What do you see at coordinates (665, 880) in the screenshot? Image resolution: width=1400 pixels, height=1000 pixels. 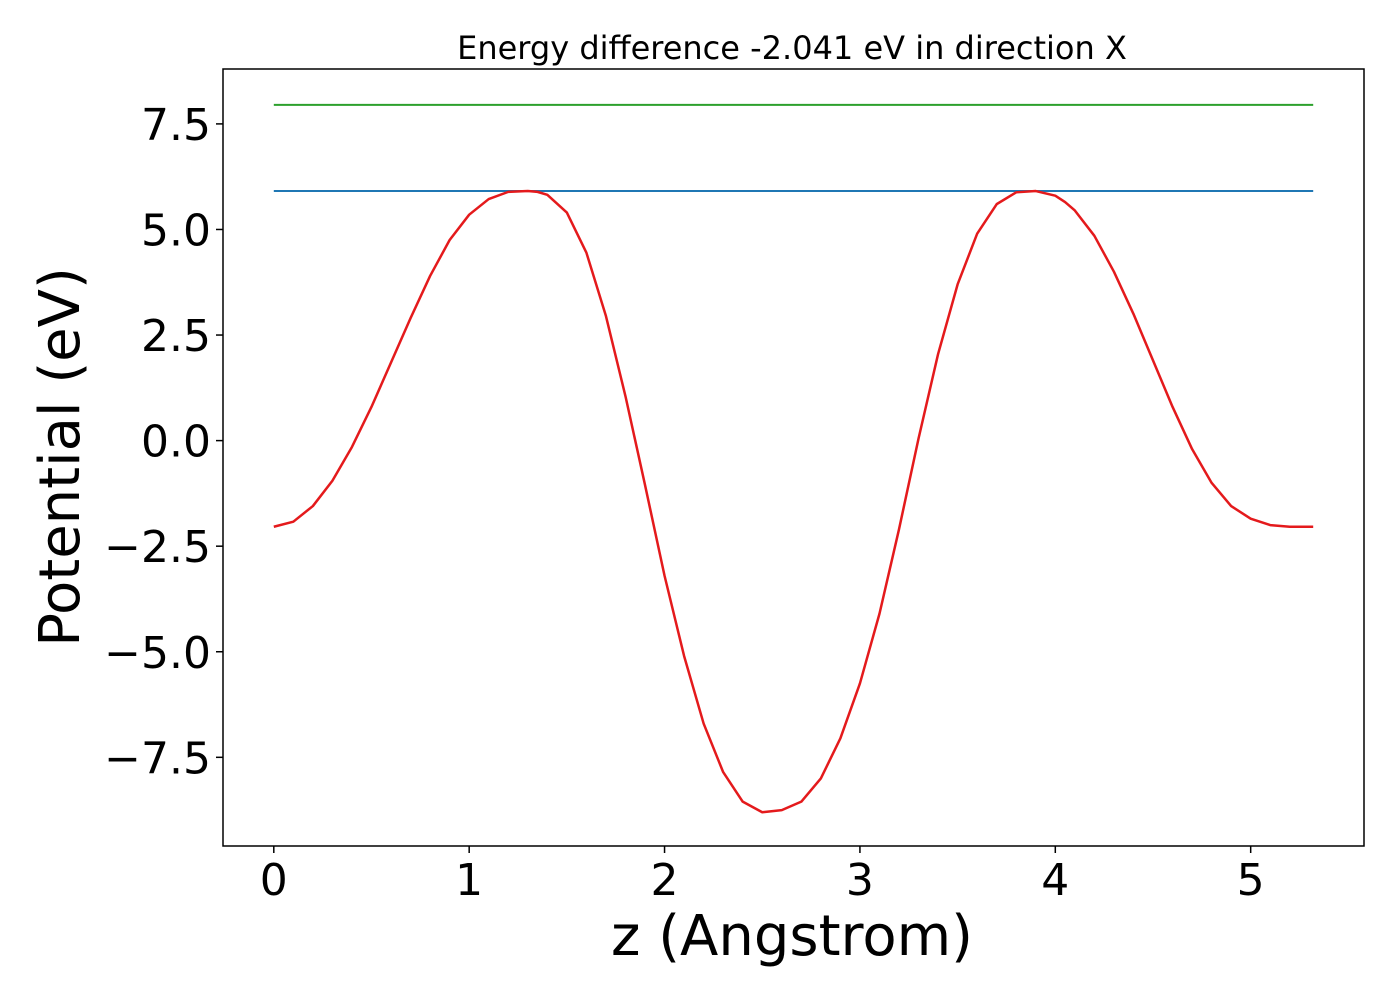 I see `x-tick-label: 2` at bounding box center [665, 880].